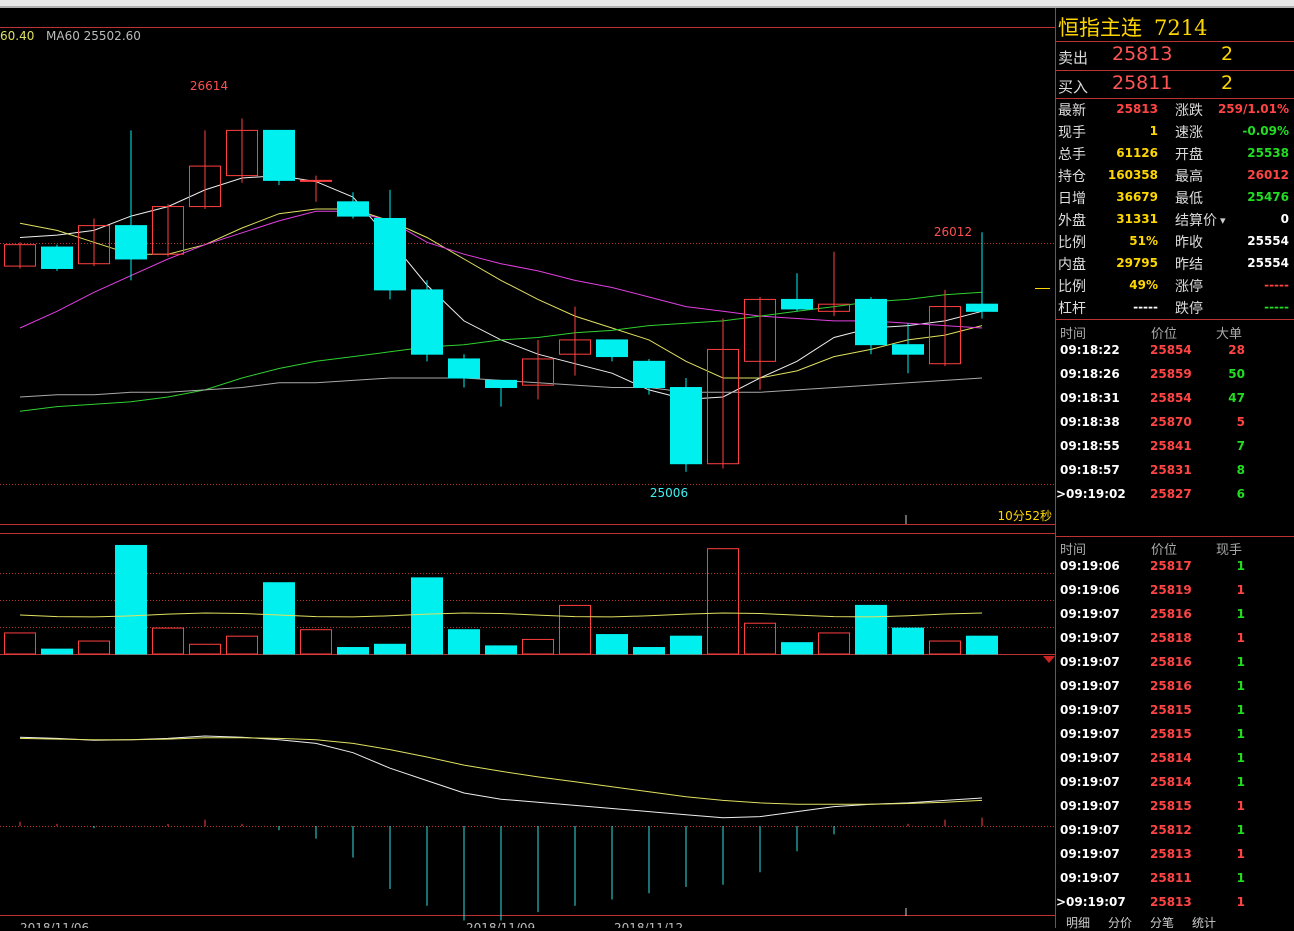 This screenshot has width=1294, height=931. What do you see at coordinates (1132, 175) in the screenshot?
I see `stat-value: 160358` at bounding box center [1132, 175].